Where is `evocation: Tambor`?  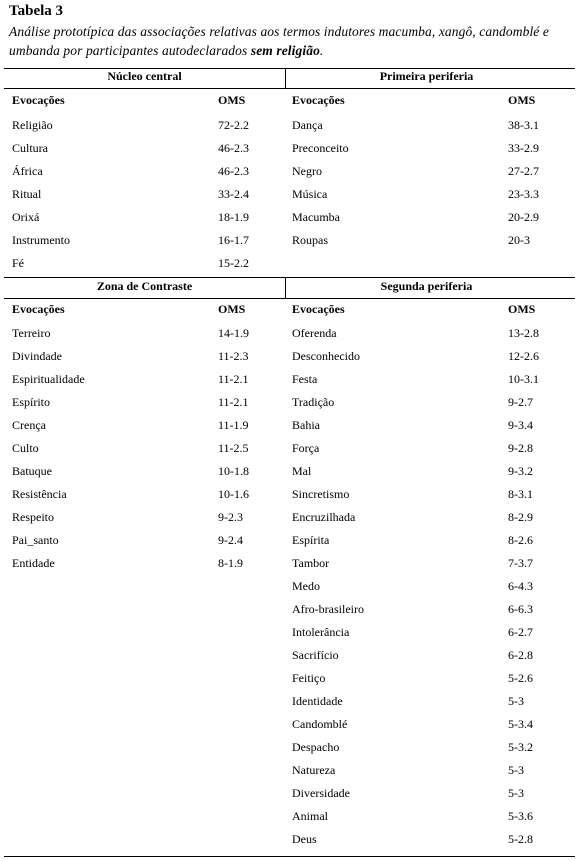 evocation: Tambor is located at coordinates (311, 563).